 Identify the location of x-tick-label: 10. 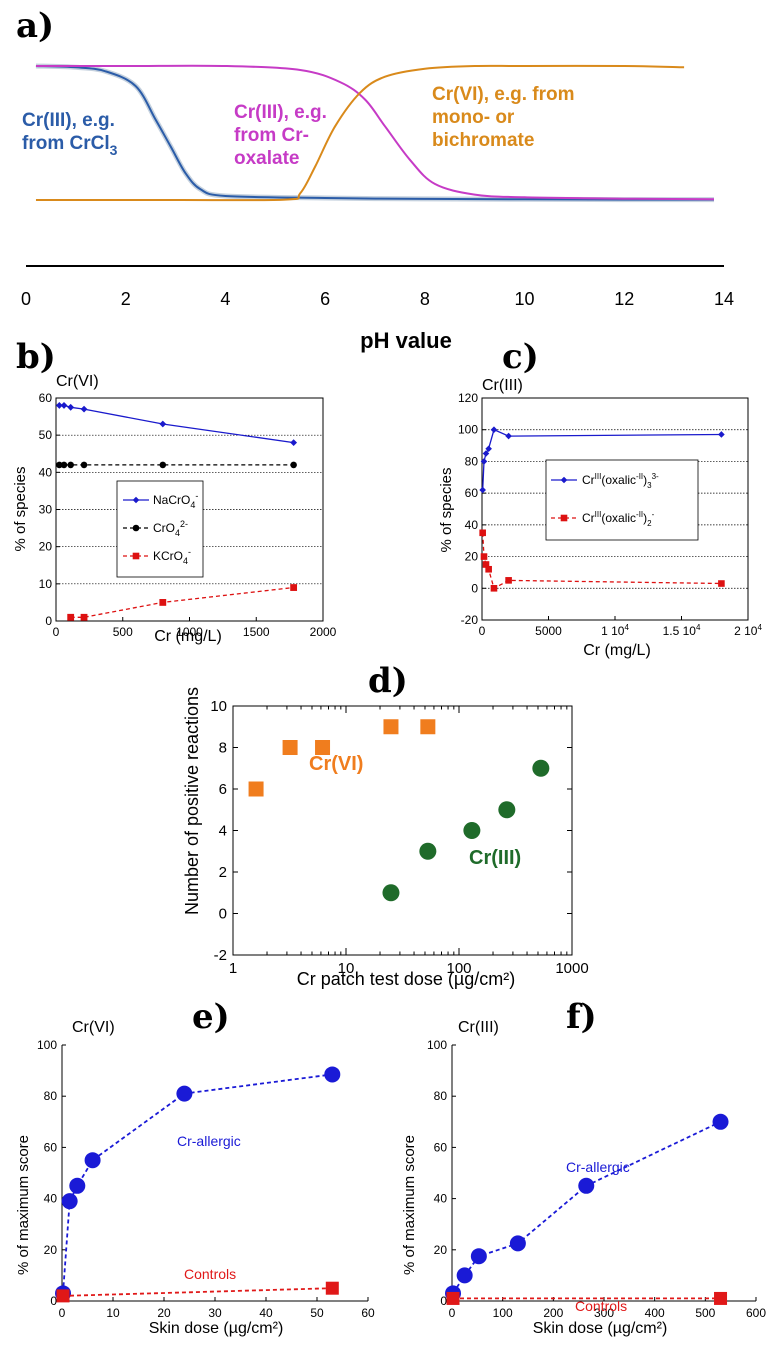
(113, 1313).